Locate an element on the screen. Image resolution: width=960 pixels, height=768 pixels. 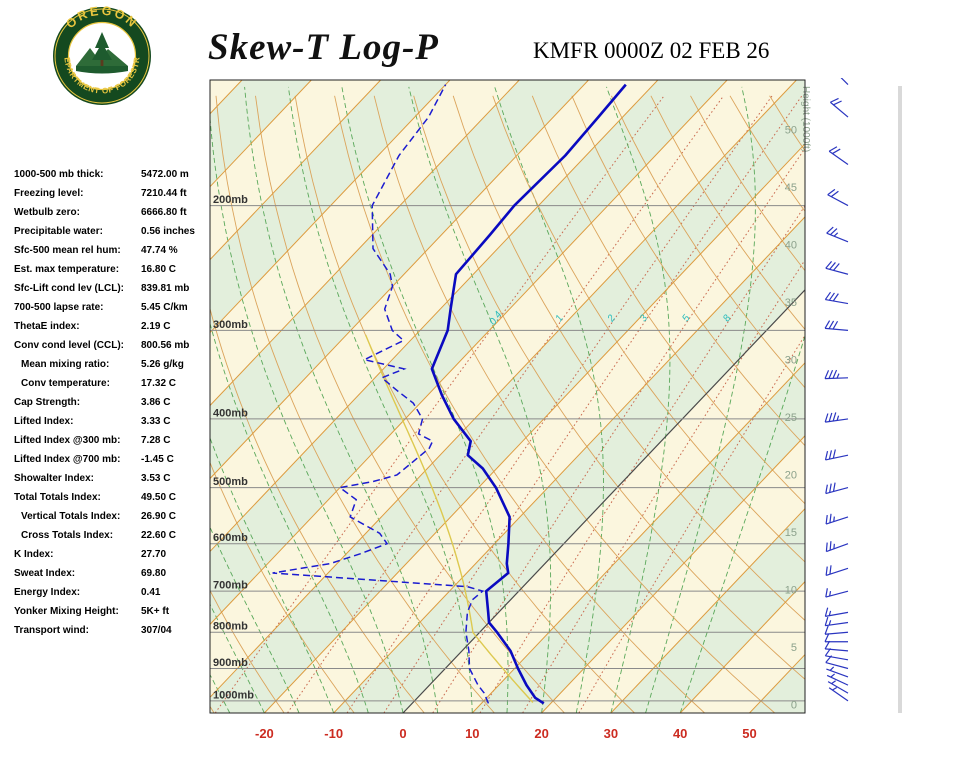
index-value: -1.45 C is located at coordinates (157, 459).